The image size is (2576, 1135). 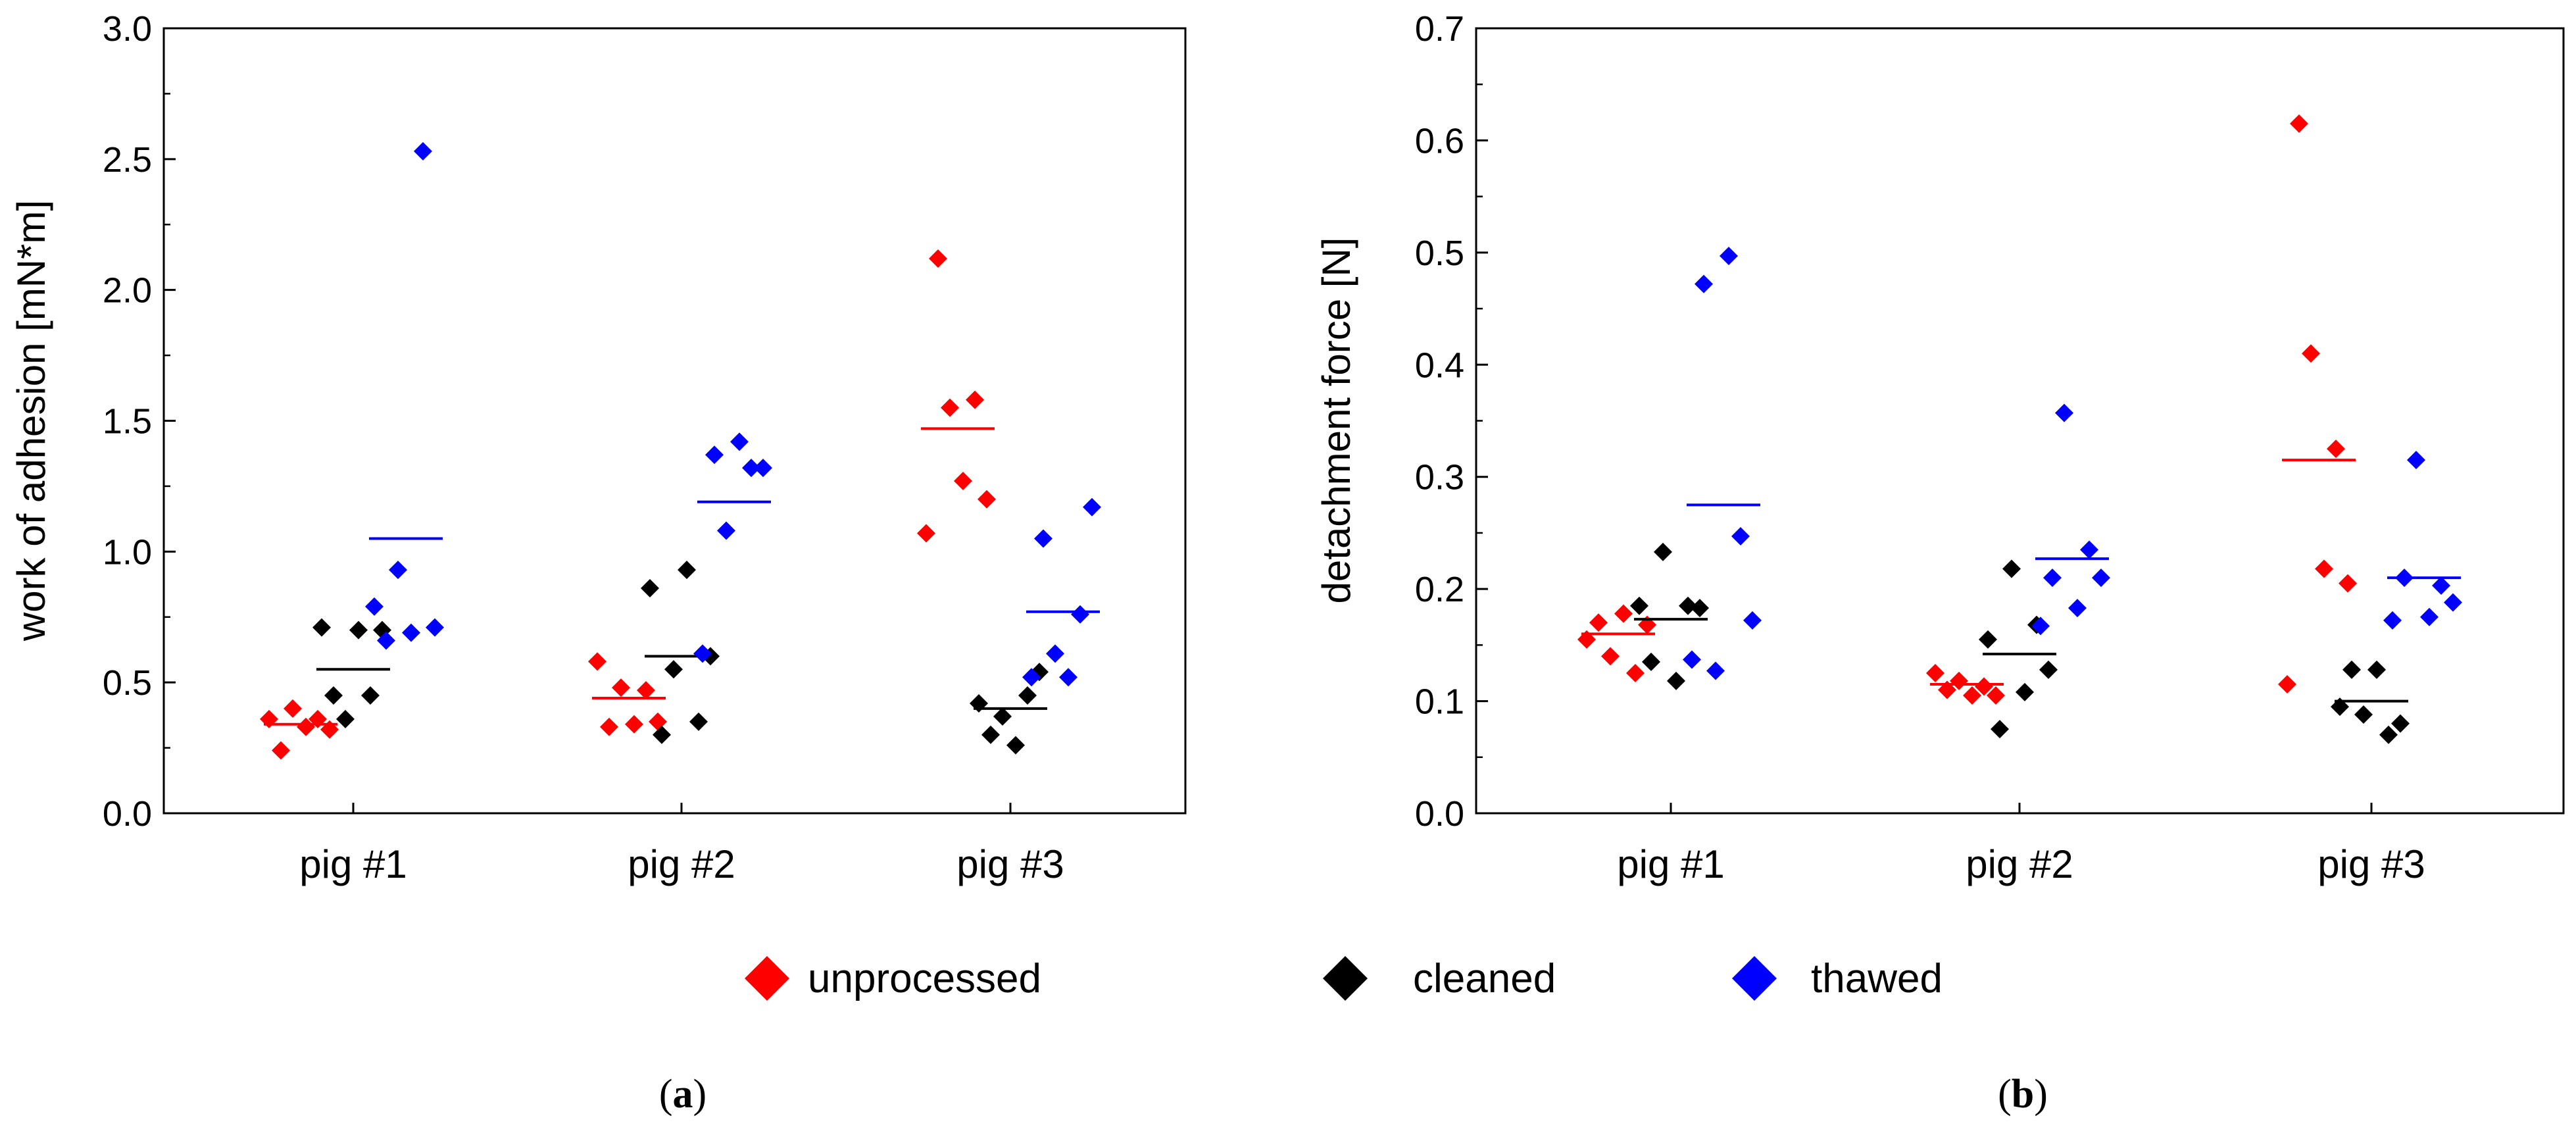 What do you see at coordinates (127, 552) in the screenshot?
I see `y-tick-label: 1.0` at bounding box center [127, 552].